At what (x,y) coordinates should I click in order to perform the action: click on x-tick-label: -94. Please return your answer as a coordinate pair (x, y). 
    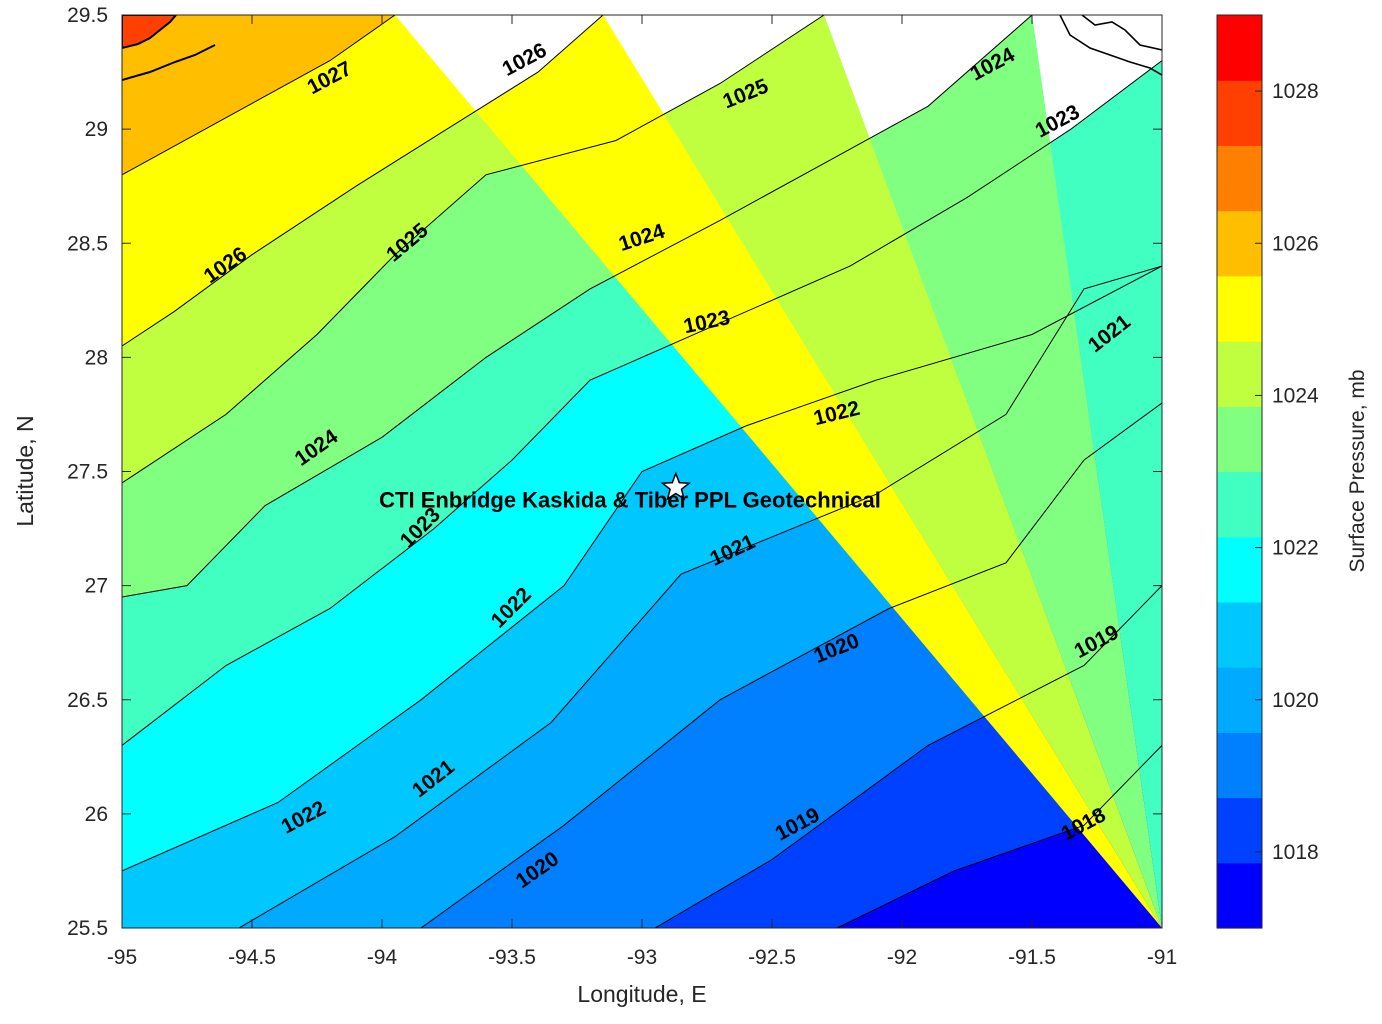
    Looking at the image, I should click on (382, 957).